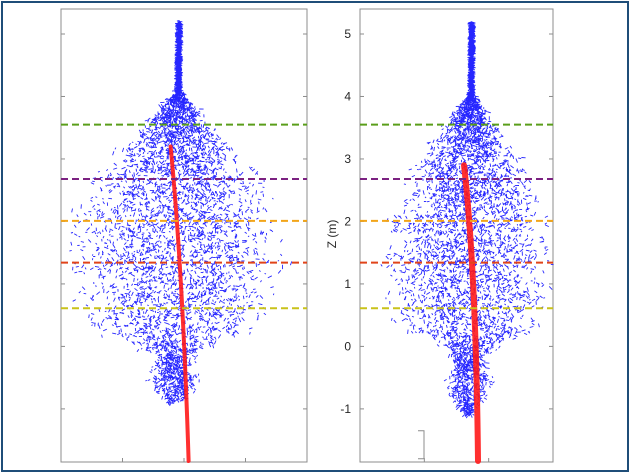 The width and height of the screenshot is (630, 473). What do you see at coordinates (345, 409) in the screenshot?
I see `y-tick-label: -1` at bounding box center [345, 409].